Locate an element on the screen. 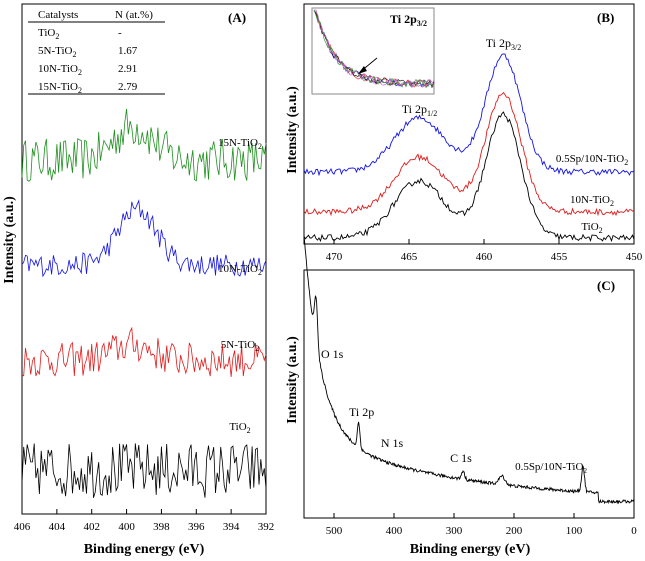 This screenshot has width=645, height=561. table-cell-catalyst: TiO2 is located at coordinates (48, 34).